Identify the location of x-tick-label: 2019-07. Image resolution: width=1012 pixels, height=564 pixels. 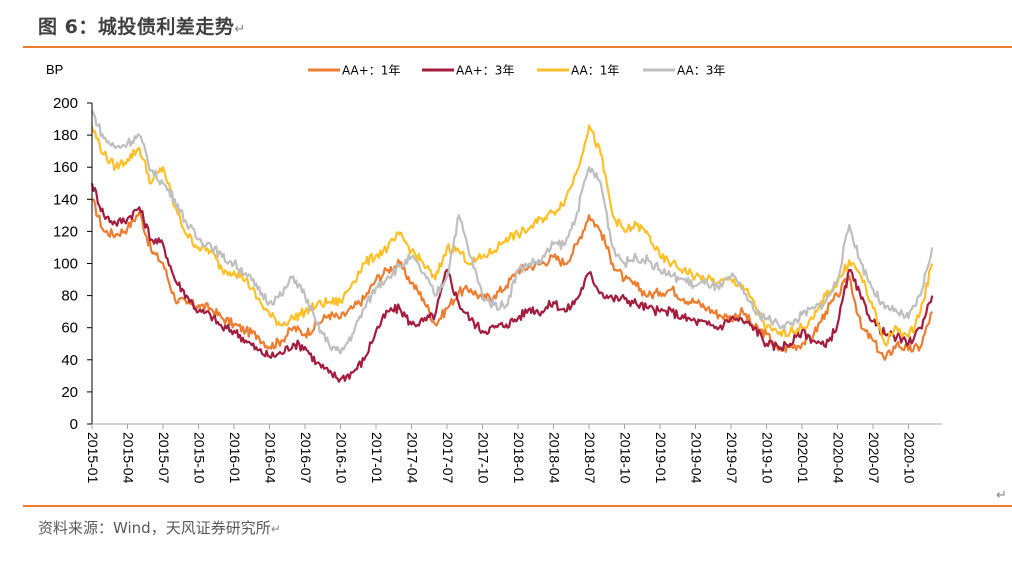
(732, 458).